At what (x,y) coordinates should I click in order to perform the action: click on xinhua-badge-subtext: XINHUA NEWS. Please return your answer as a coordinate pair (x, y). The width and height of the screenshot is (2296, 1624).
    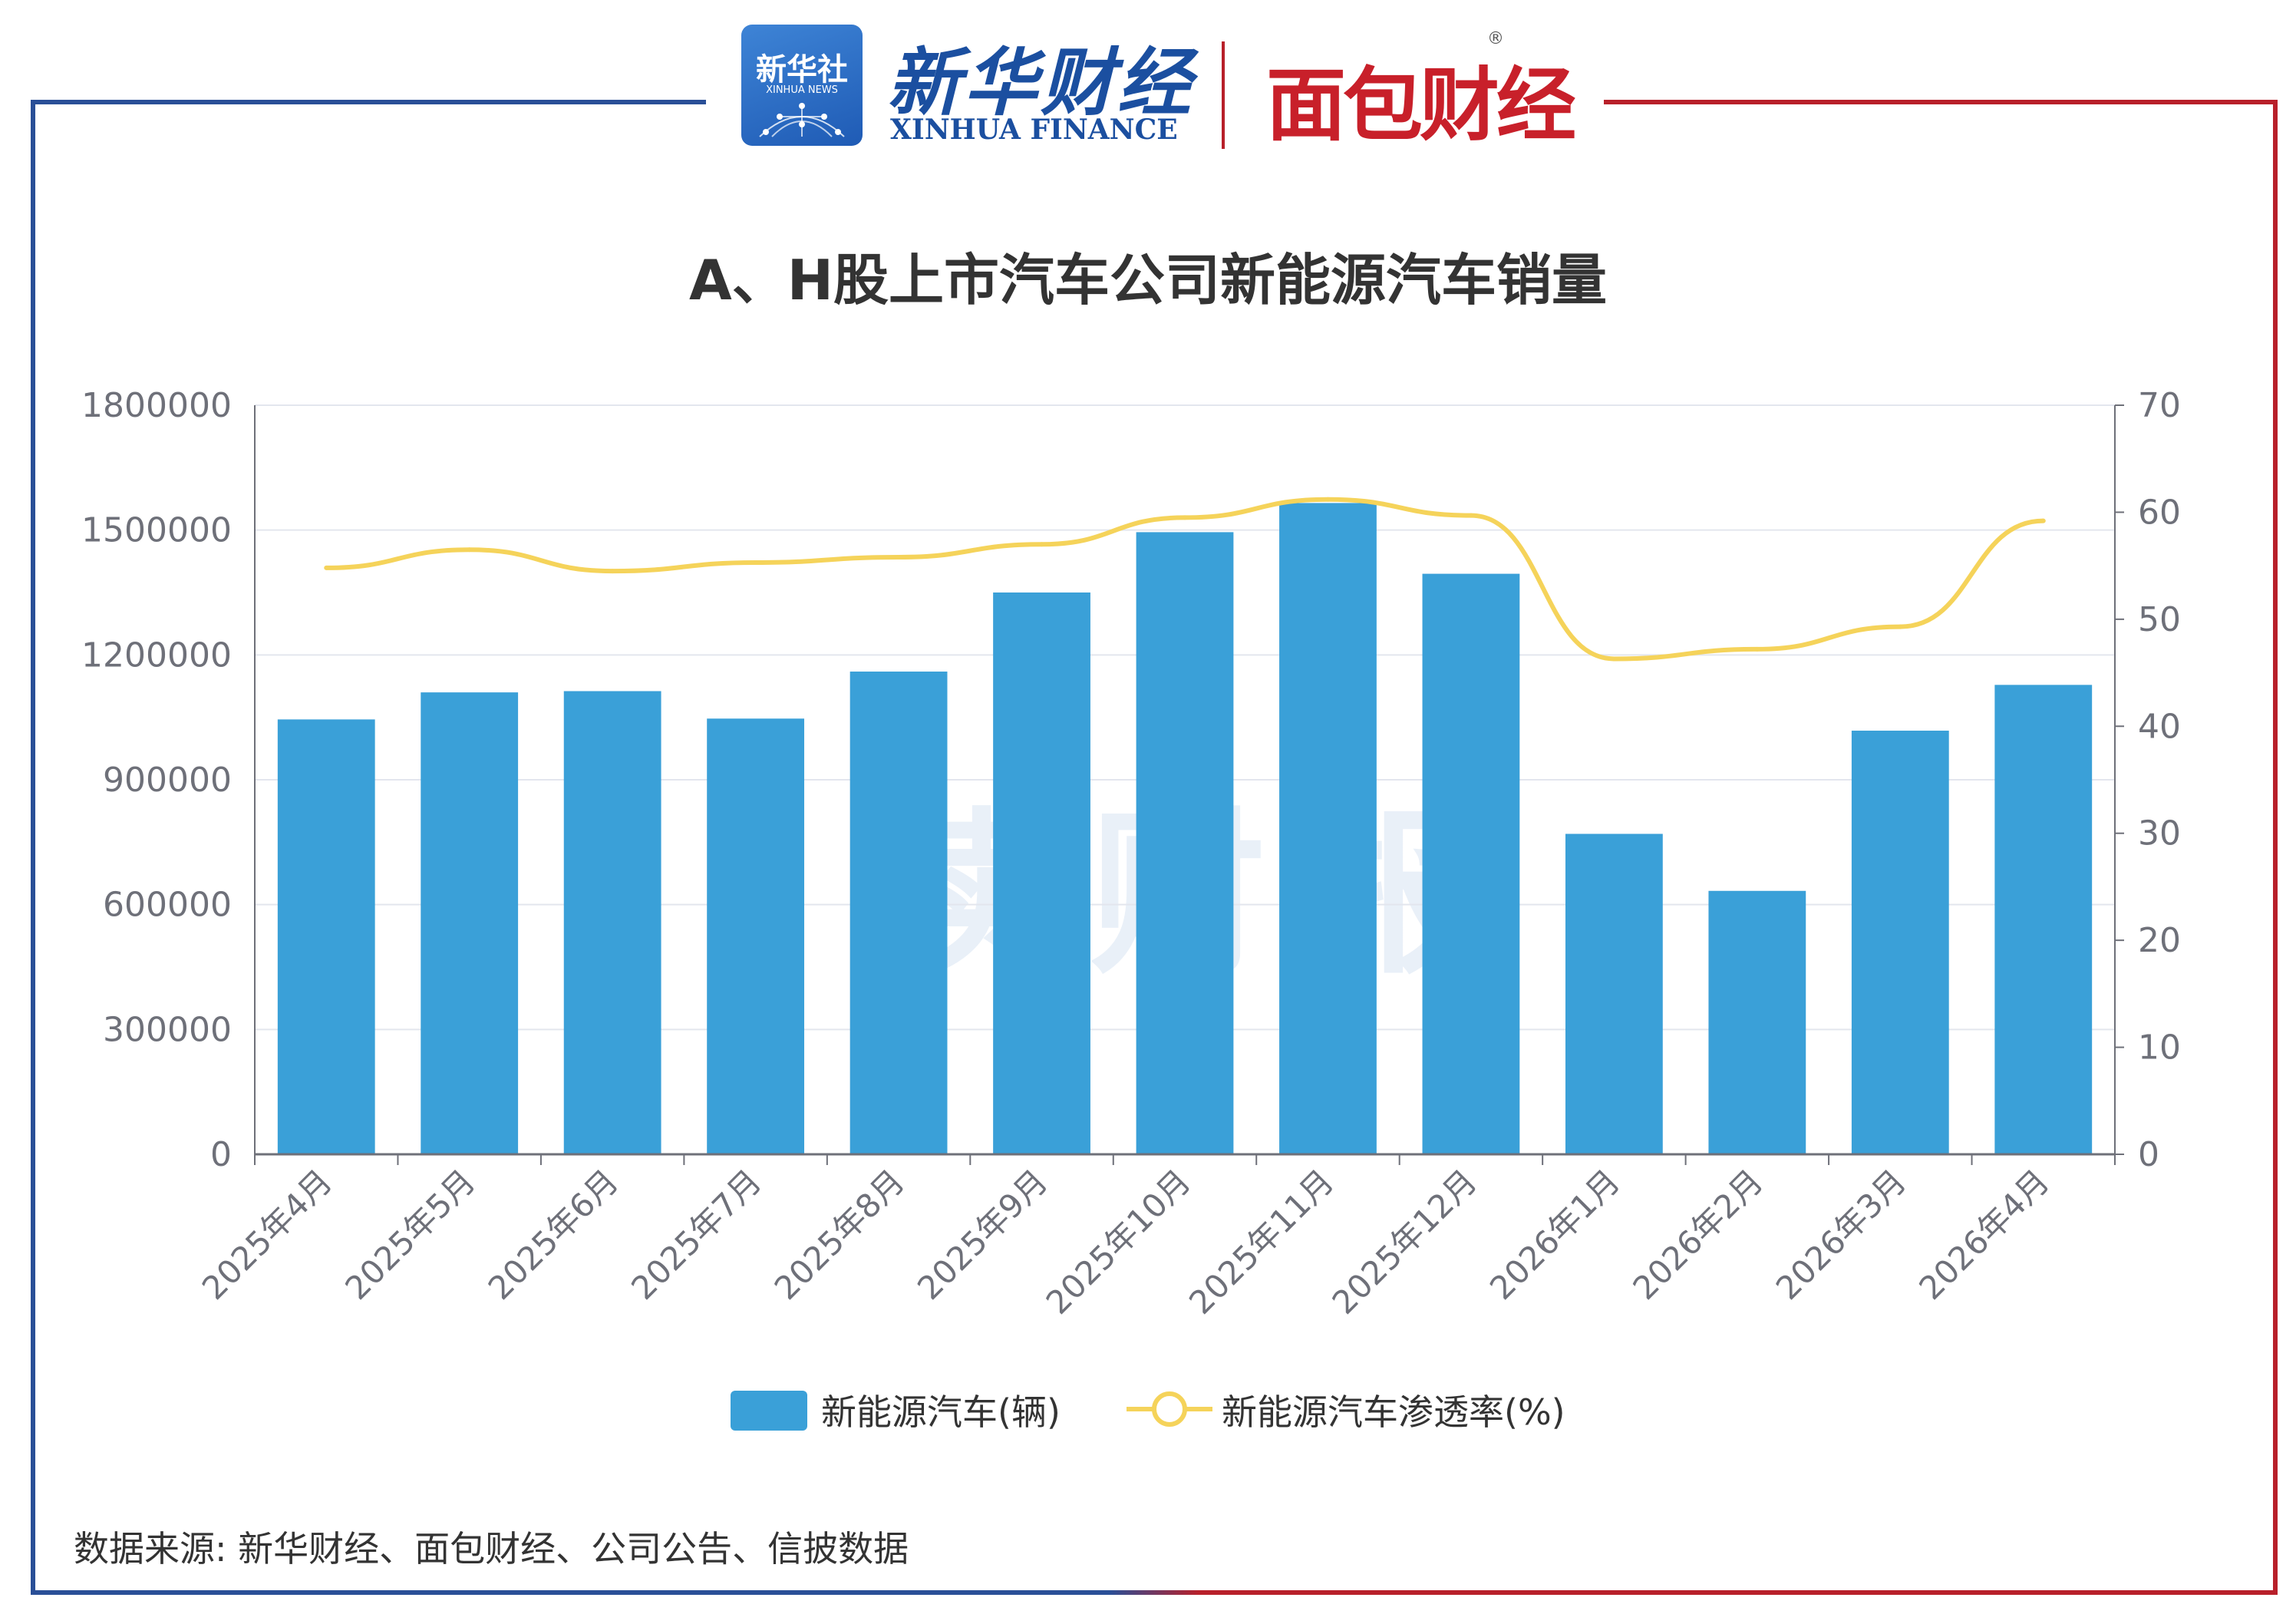
    Looking at the image, I should click on (802, 90).